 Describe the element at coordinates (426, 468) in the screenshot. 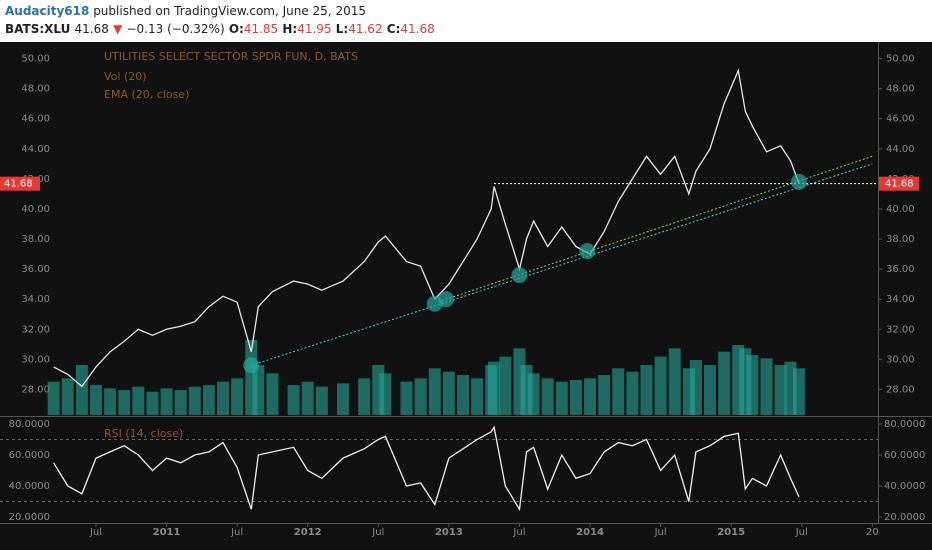

I see `rsi-line` at that location.